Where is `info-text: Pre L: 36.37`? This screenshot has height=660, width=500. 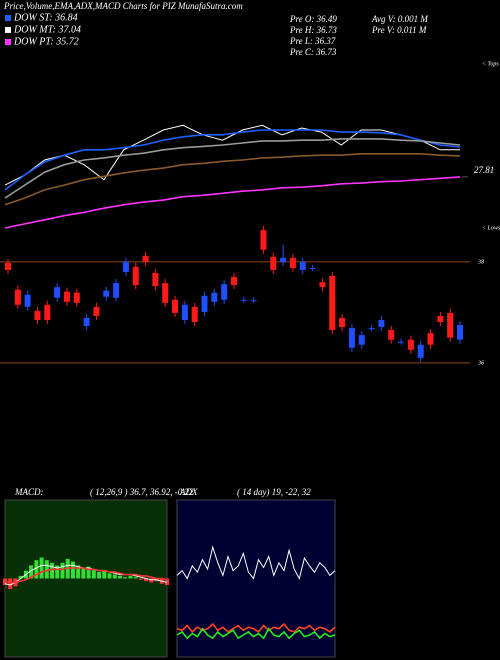
info-text: Pre L: 36.37 is located at coordinates (312, 41).